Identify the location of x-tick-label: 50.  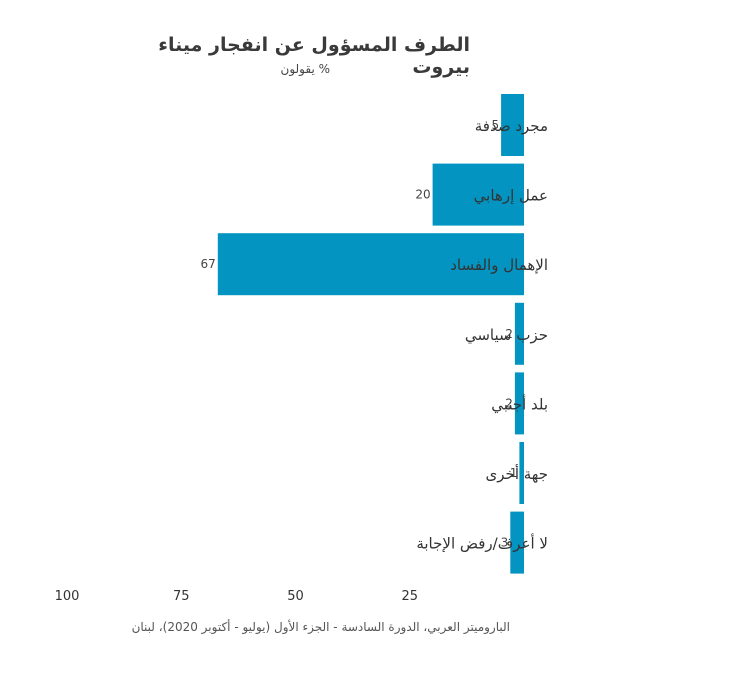
(295, 596).